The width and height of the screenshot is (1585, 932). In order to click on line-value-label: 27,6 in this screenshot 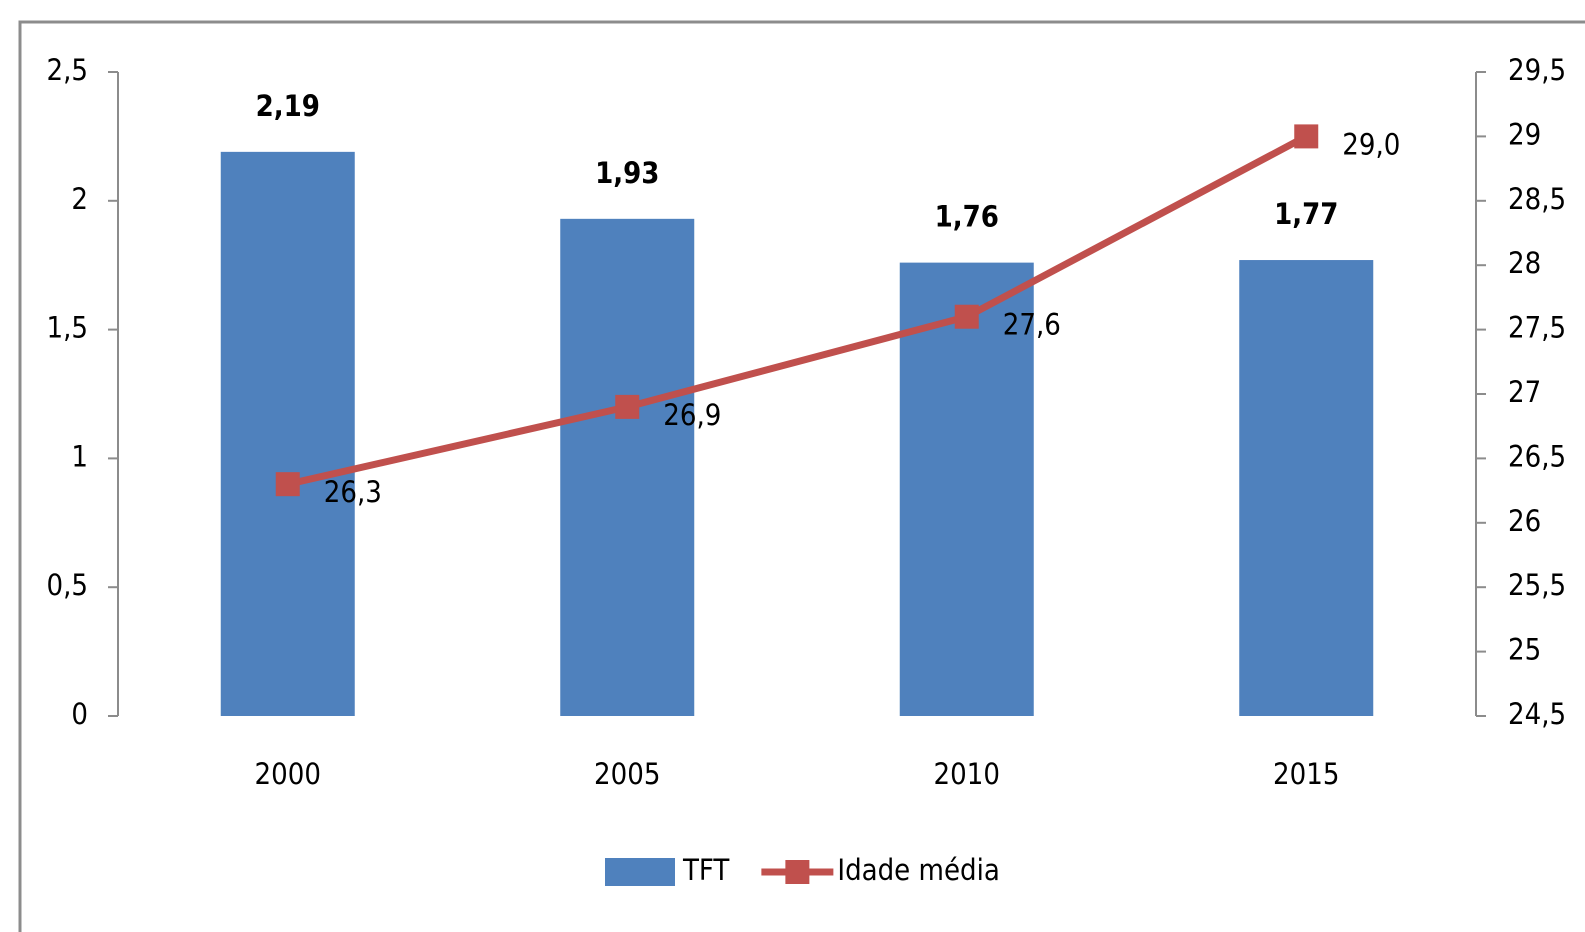, I will do `click(1032, 325)`.